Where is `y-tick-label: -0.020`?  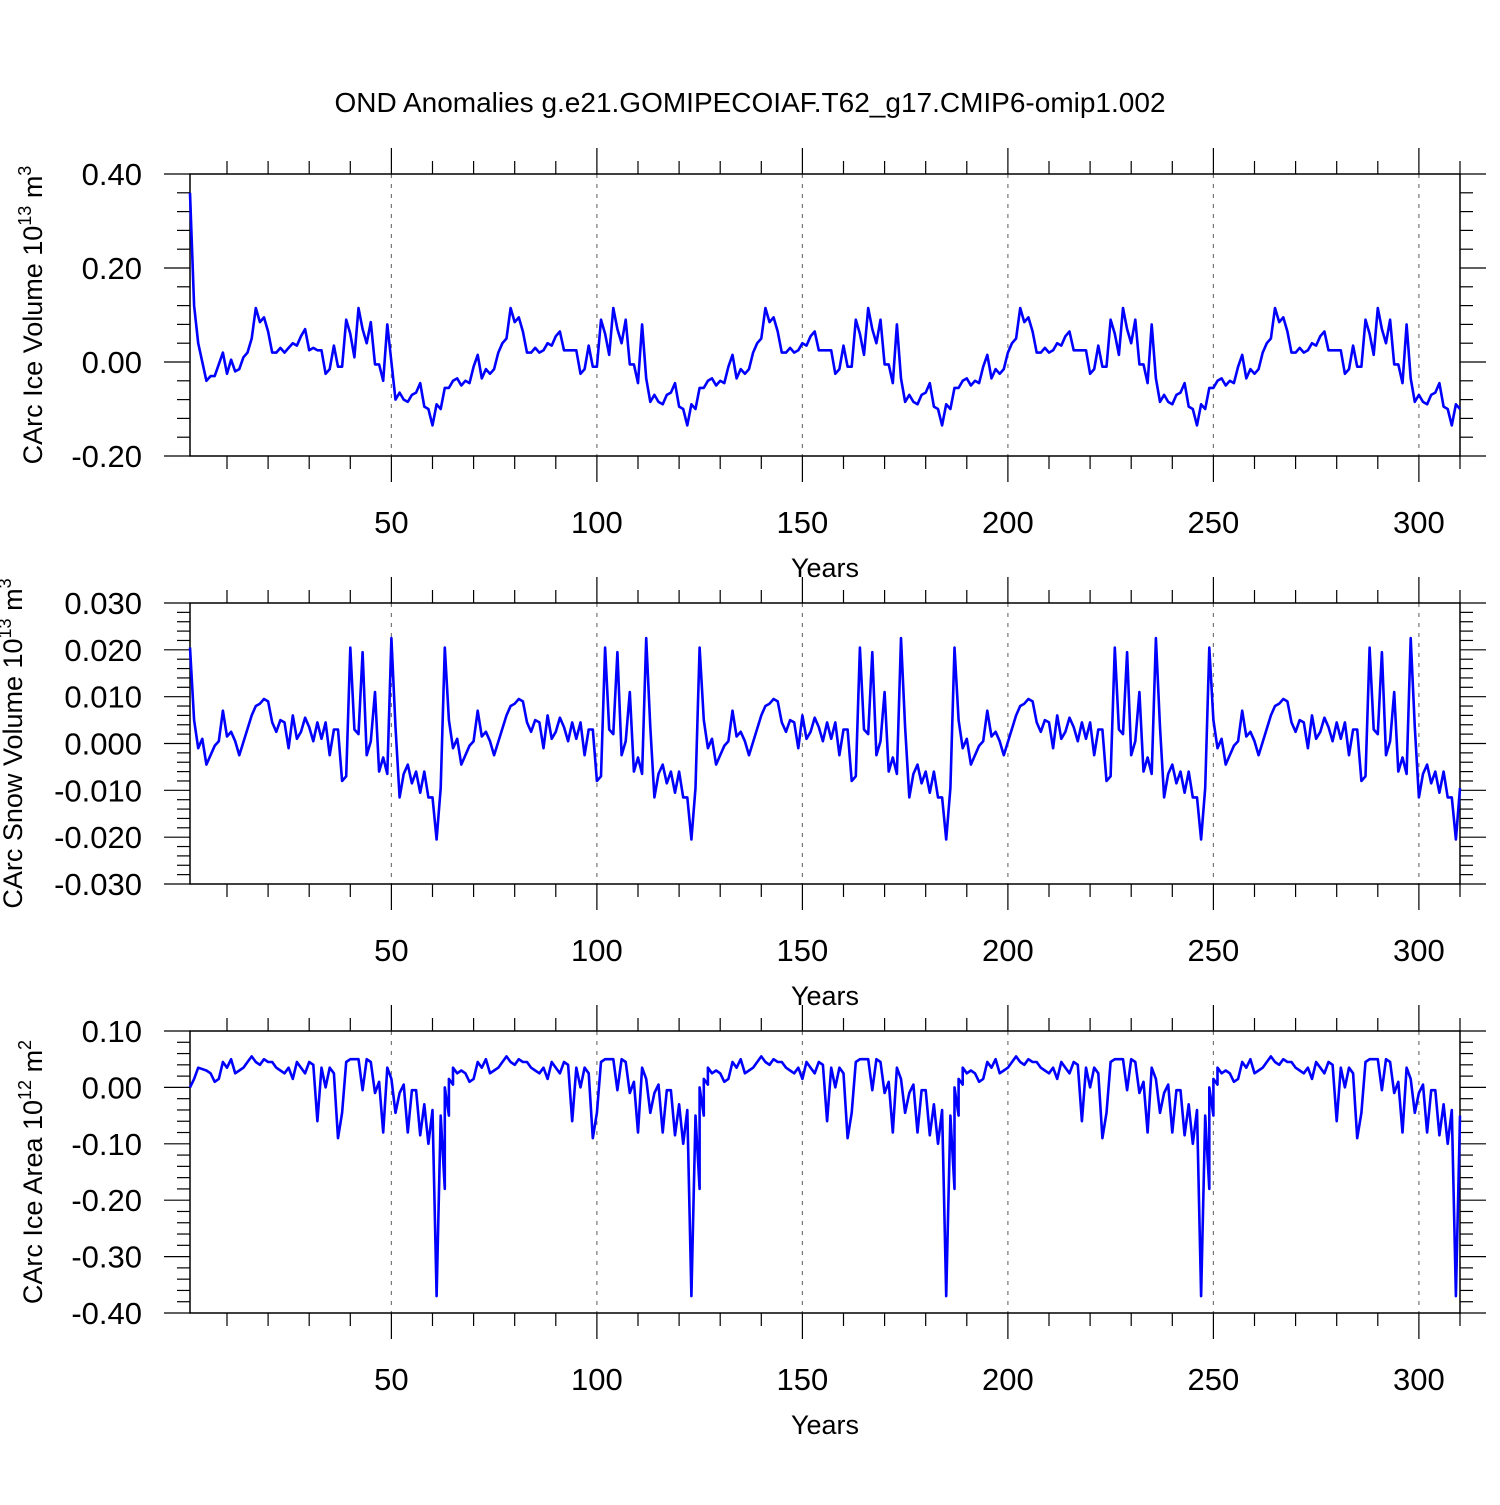 y-tick-label: -0.020 is located at coordinates (98, 837).